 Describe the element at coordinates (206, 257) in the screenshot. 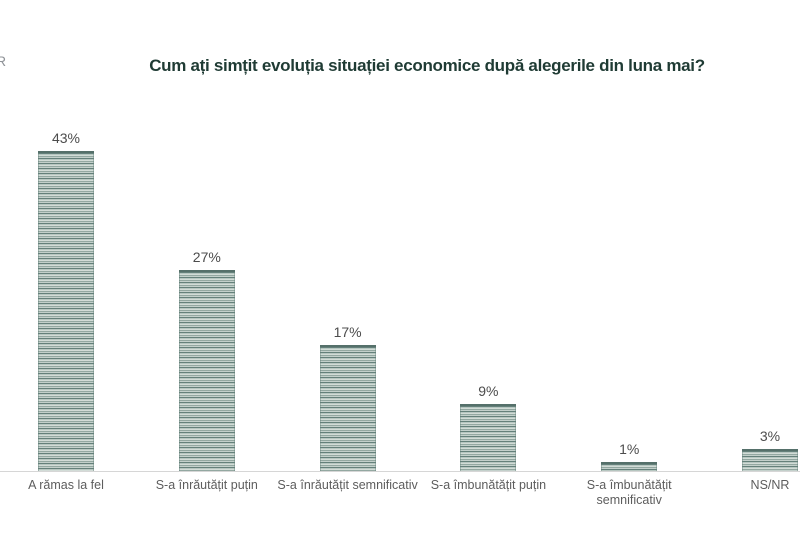

I see `bar-value-label: 27%` at that location.